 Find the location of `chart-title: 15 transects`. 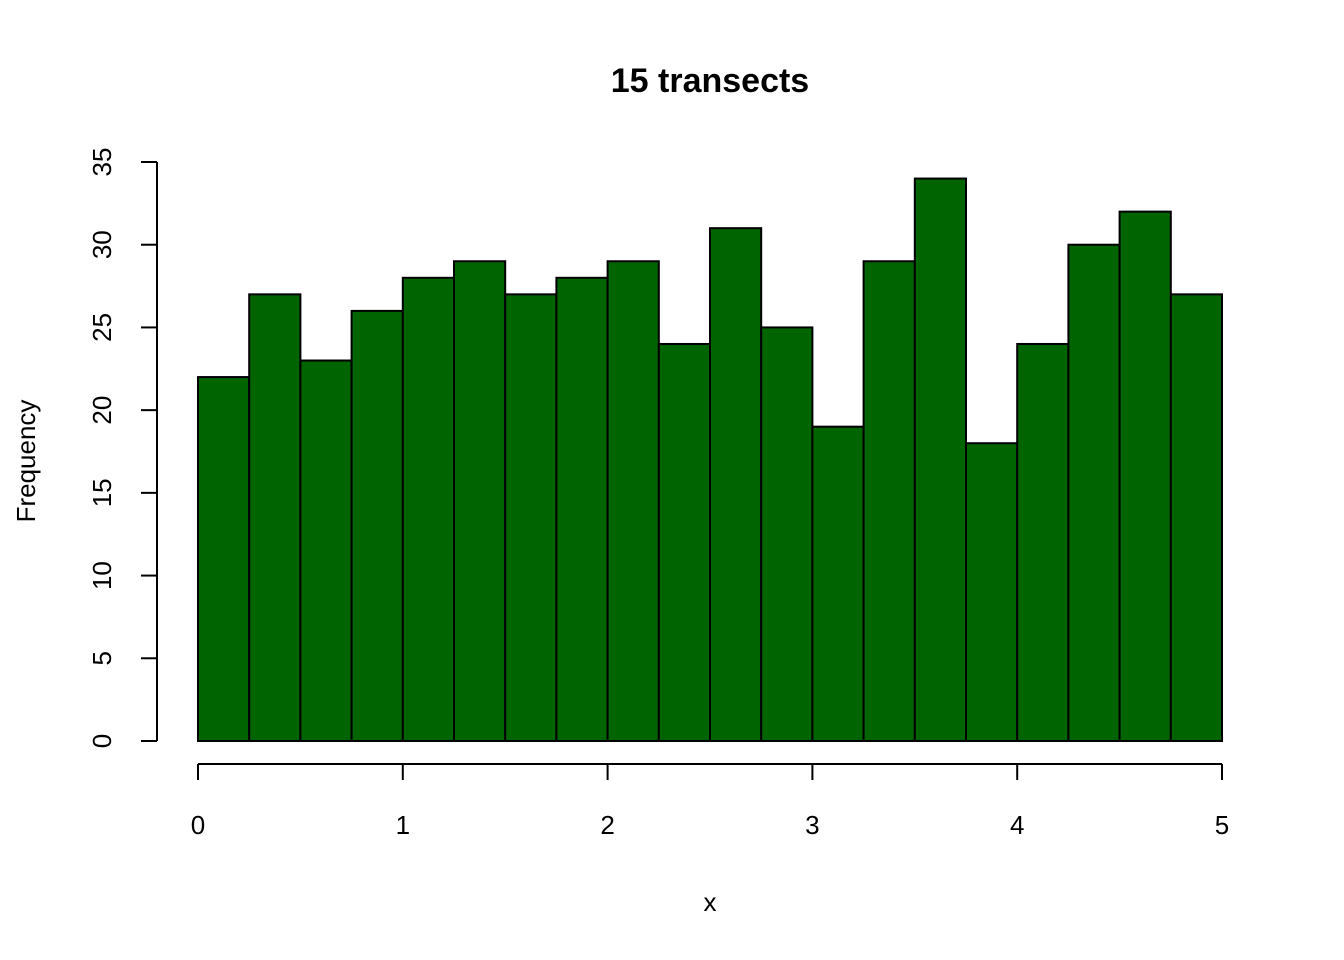

chart-title: 15 transects is located at coordinates (710, 81).